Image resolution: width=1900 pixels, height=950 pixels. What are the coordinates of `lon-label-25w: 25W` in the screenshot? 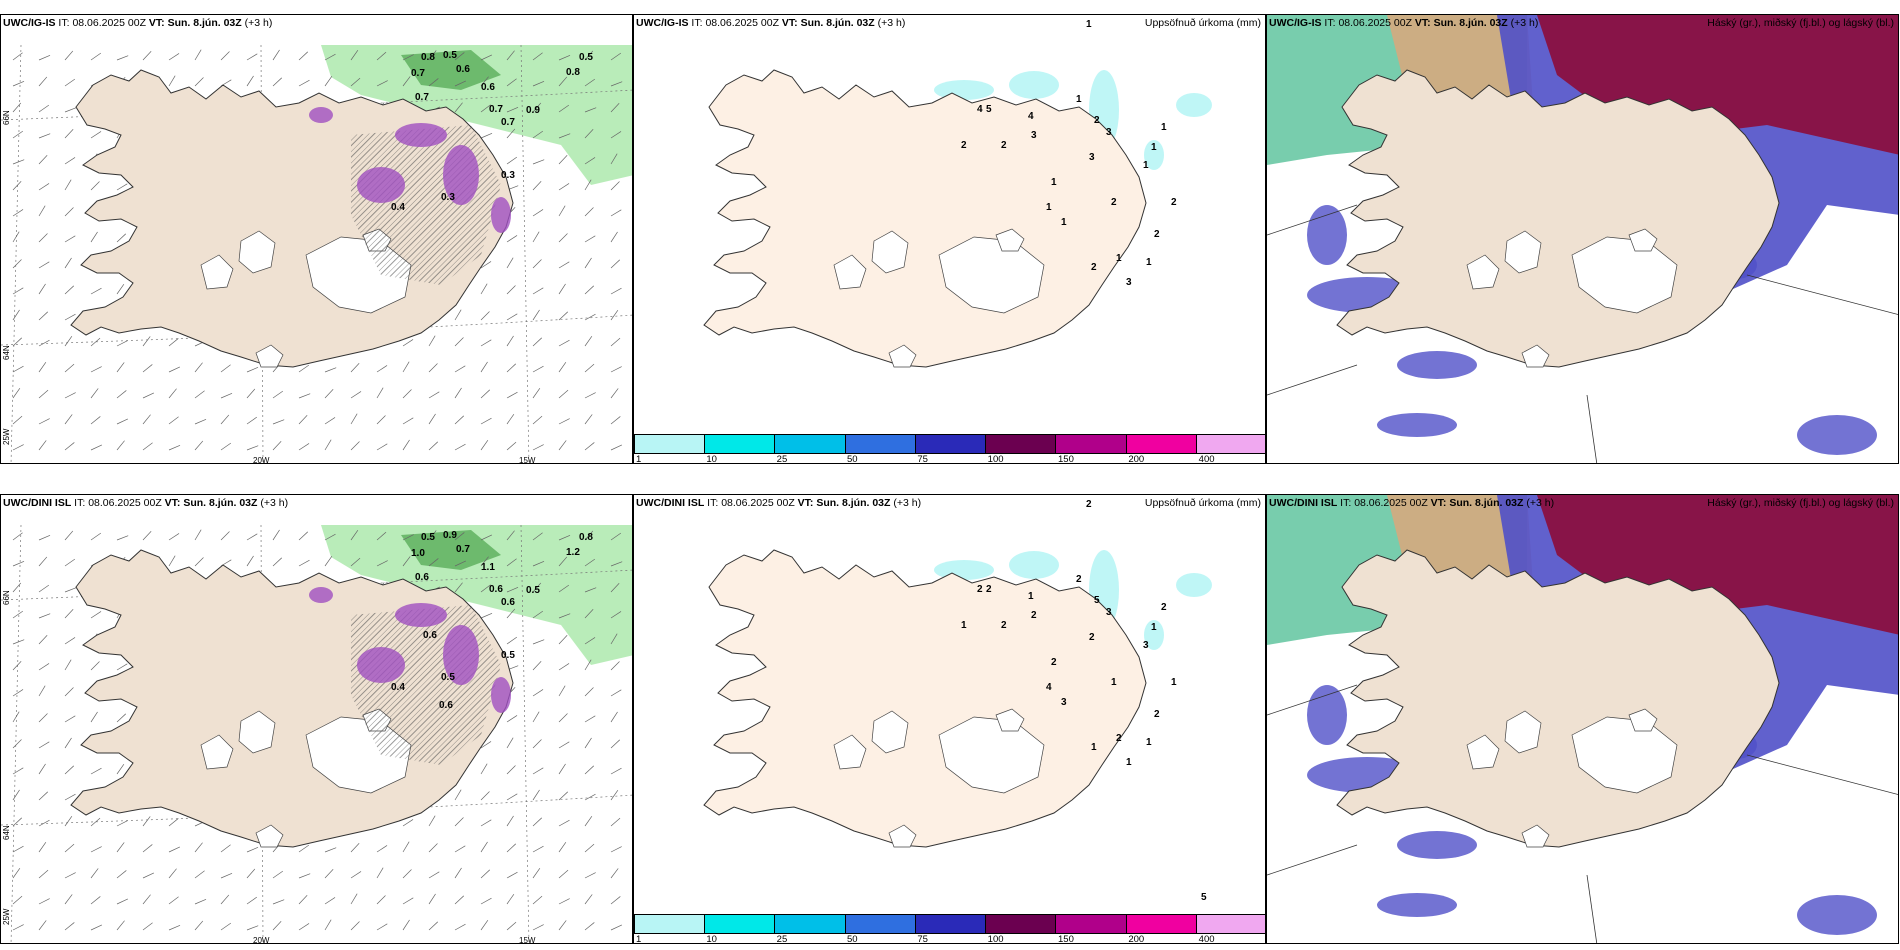 It's located at (6, 916).